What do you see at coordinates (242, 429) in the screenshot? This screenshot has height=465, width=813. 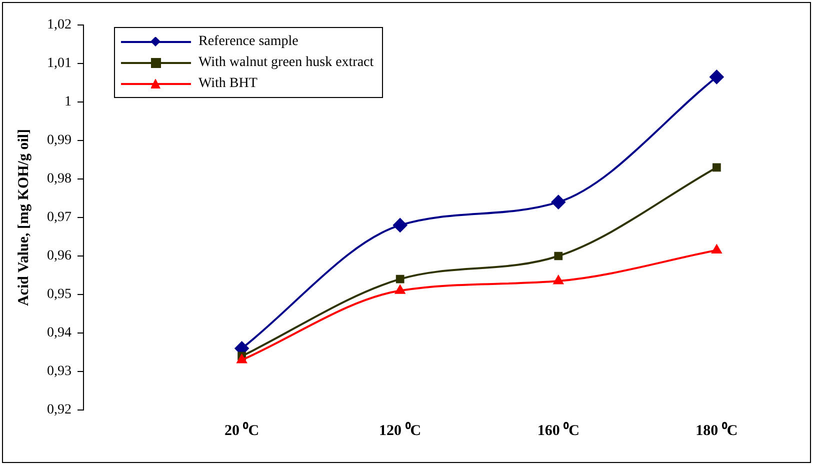 I see `x-tick-label: 20 ⁰C` at bounding box center [242, 429].